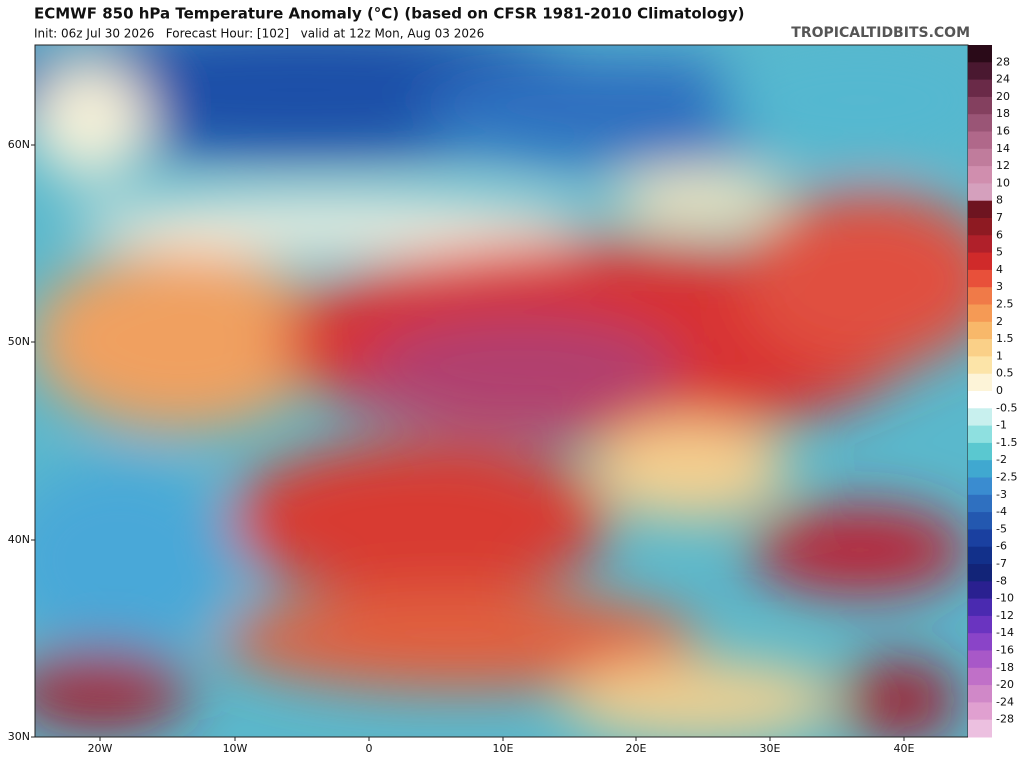  What do you see at coordinates (1006, 477) in the screenshot?
I see `colorbar-label: -2.5` at bounding box center [1006, 477].